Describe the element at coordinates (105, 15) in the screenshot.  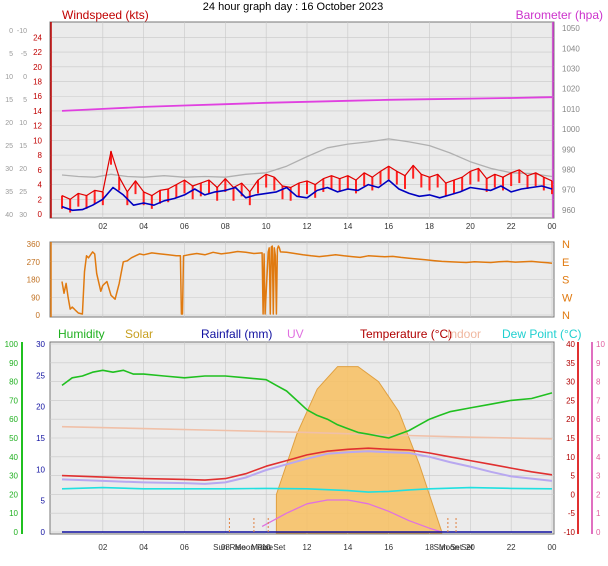
I see `windspeed-axis-label: Windspeed (kts)` at that location.